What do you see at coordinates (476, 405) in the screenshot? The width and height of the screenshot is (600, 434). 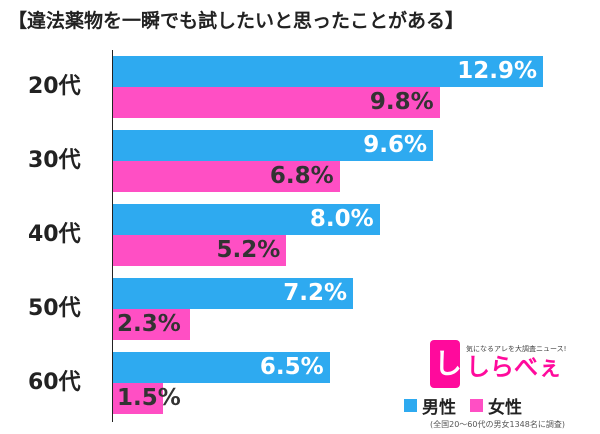 I see `legend-swatch-female` at bounding box center [476, 405].